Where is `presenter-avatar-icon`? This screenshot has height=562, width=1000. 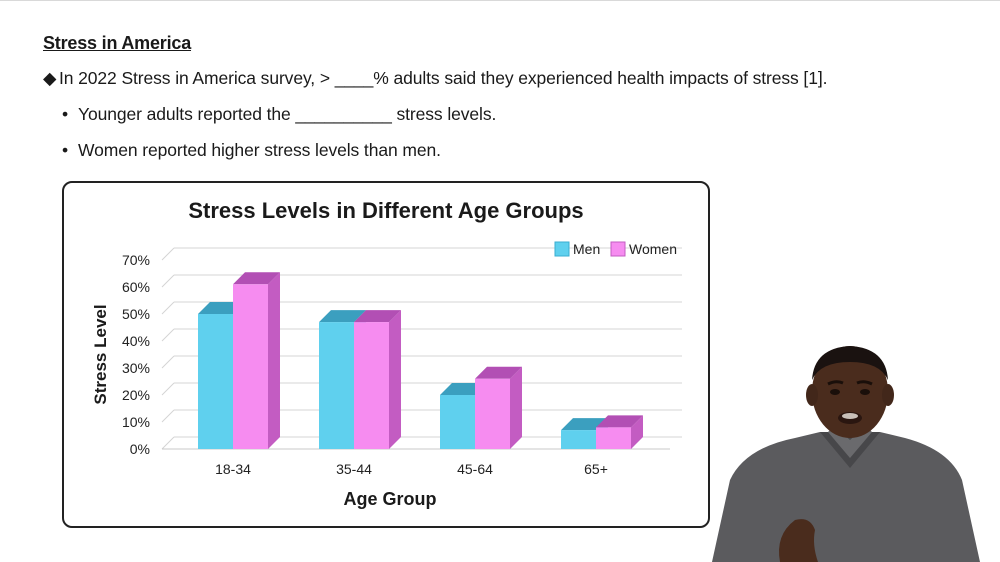 presenter-avatar-icon is located at coordinates (846, 454).